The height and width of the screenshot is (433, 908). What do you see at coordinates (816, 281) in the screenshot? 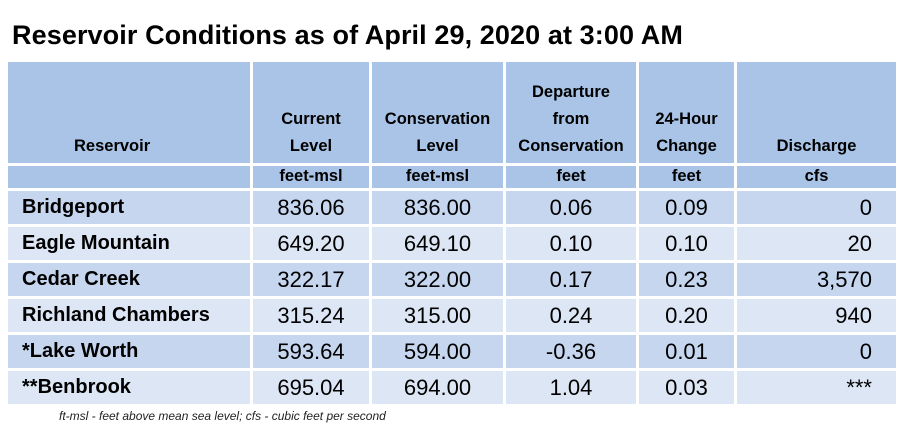
I see `row-cedar-creek-discharge: 3,570` at bounding box center [816, 281].